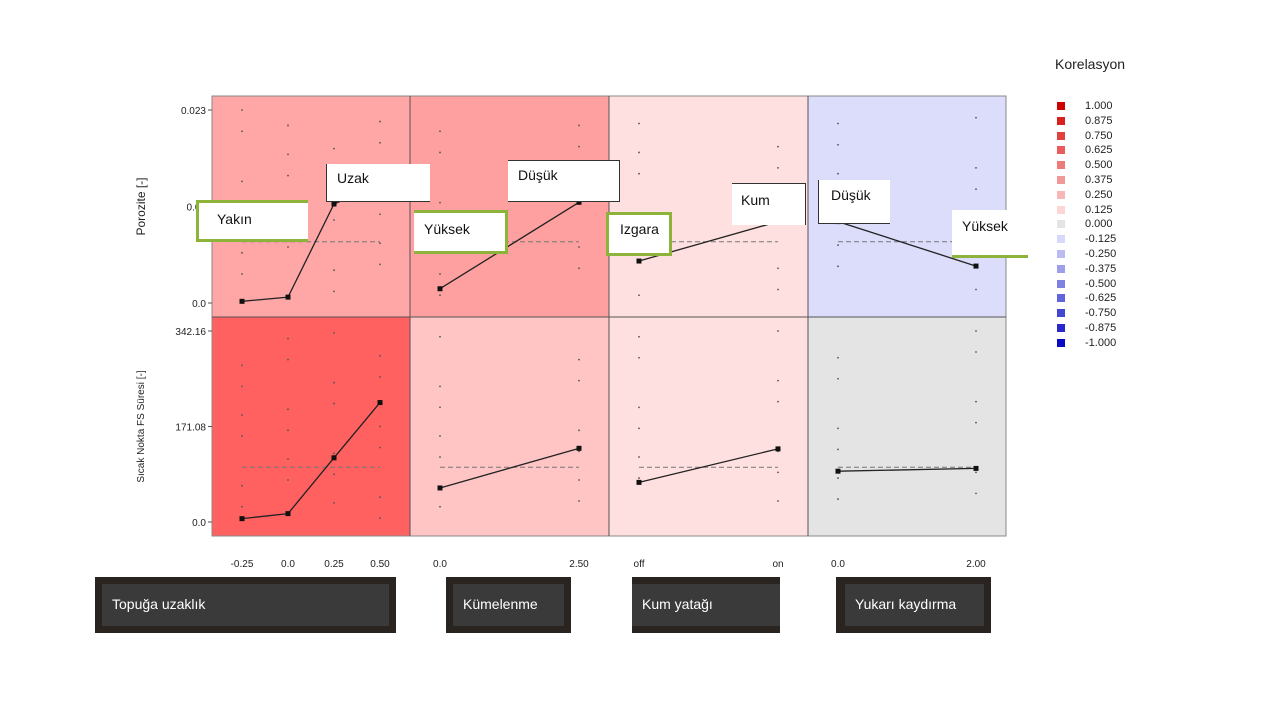  What do you see at coordinates (708, 465) in the screenshot?
I see `series-line-r1-c2` at bounding box center [708, 465].